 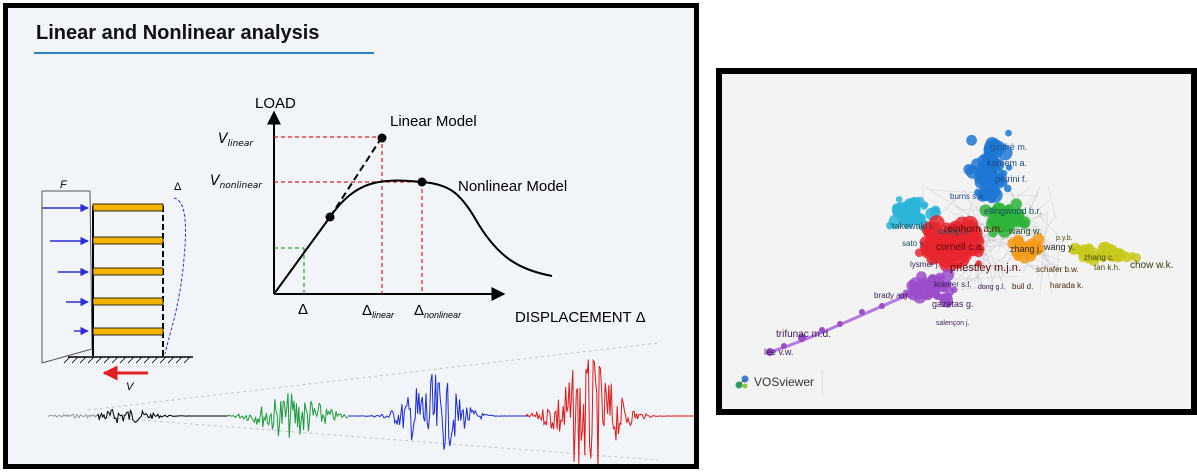 I want to click on vosviewer-logo: VOSviewer, so click(x=774, y=382).